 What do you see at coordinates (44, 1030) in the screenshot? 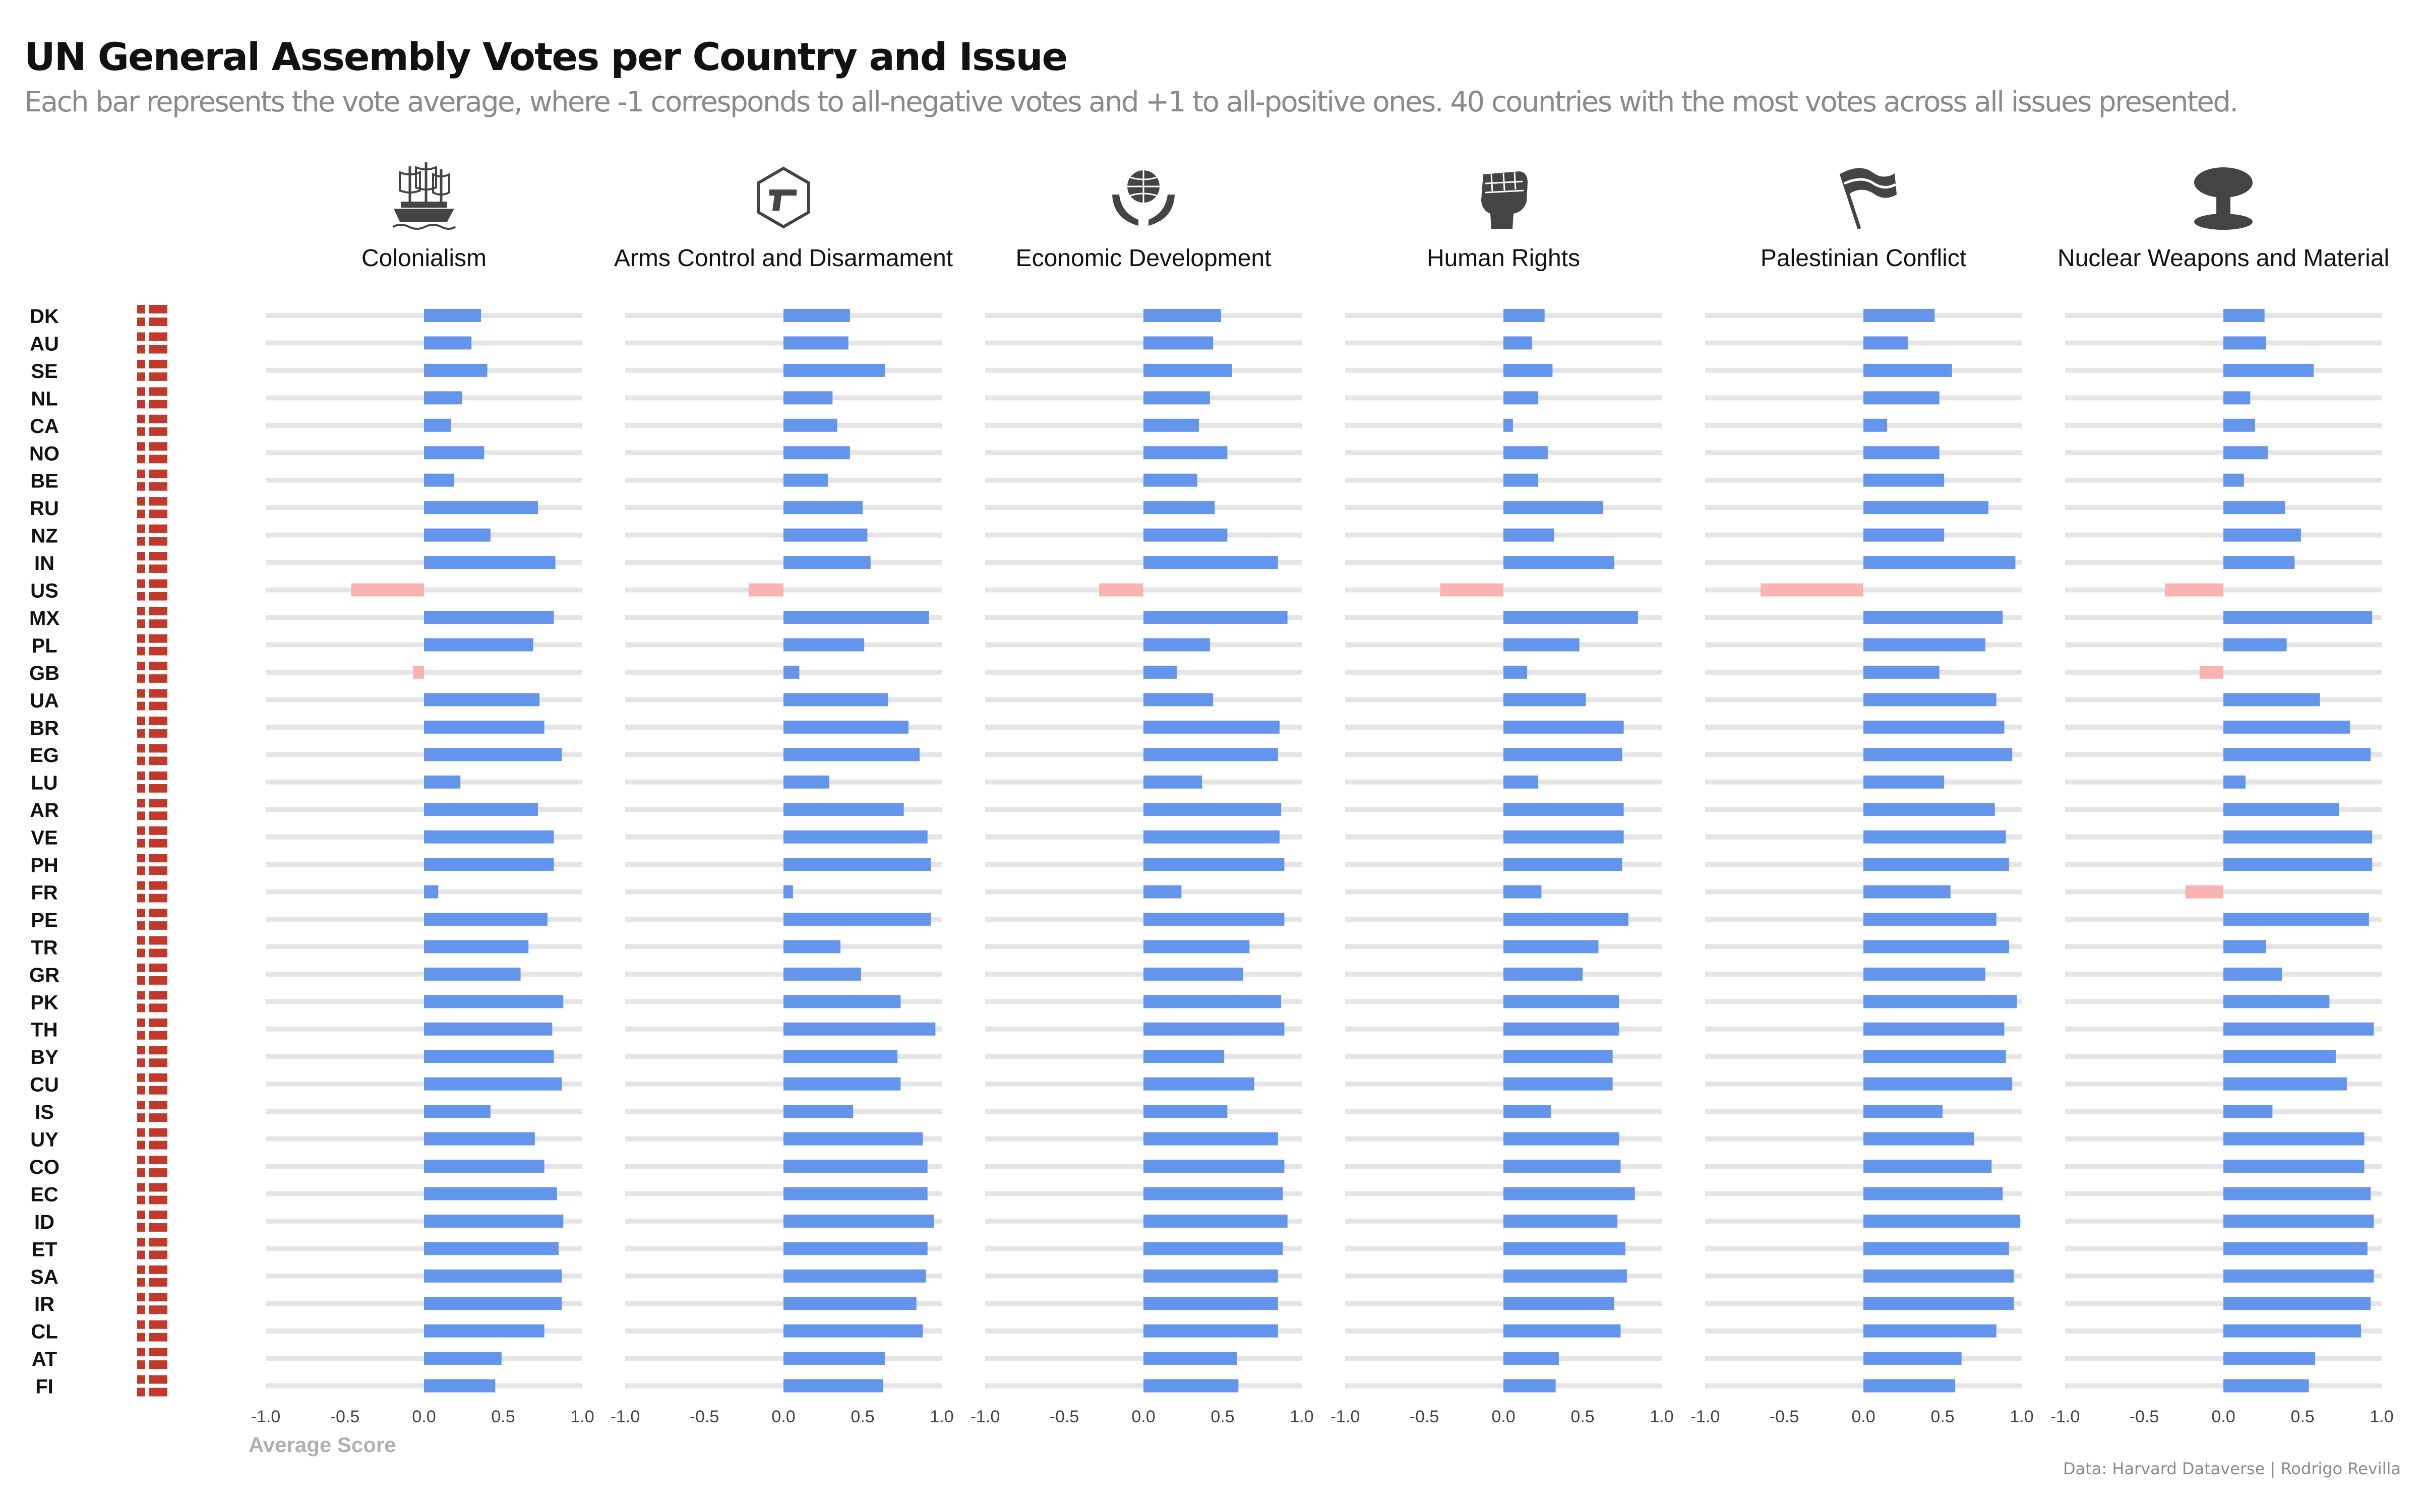
I see `country-label-th: TH` at bounding box center [44, 1030].